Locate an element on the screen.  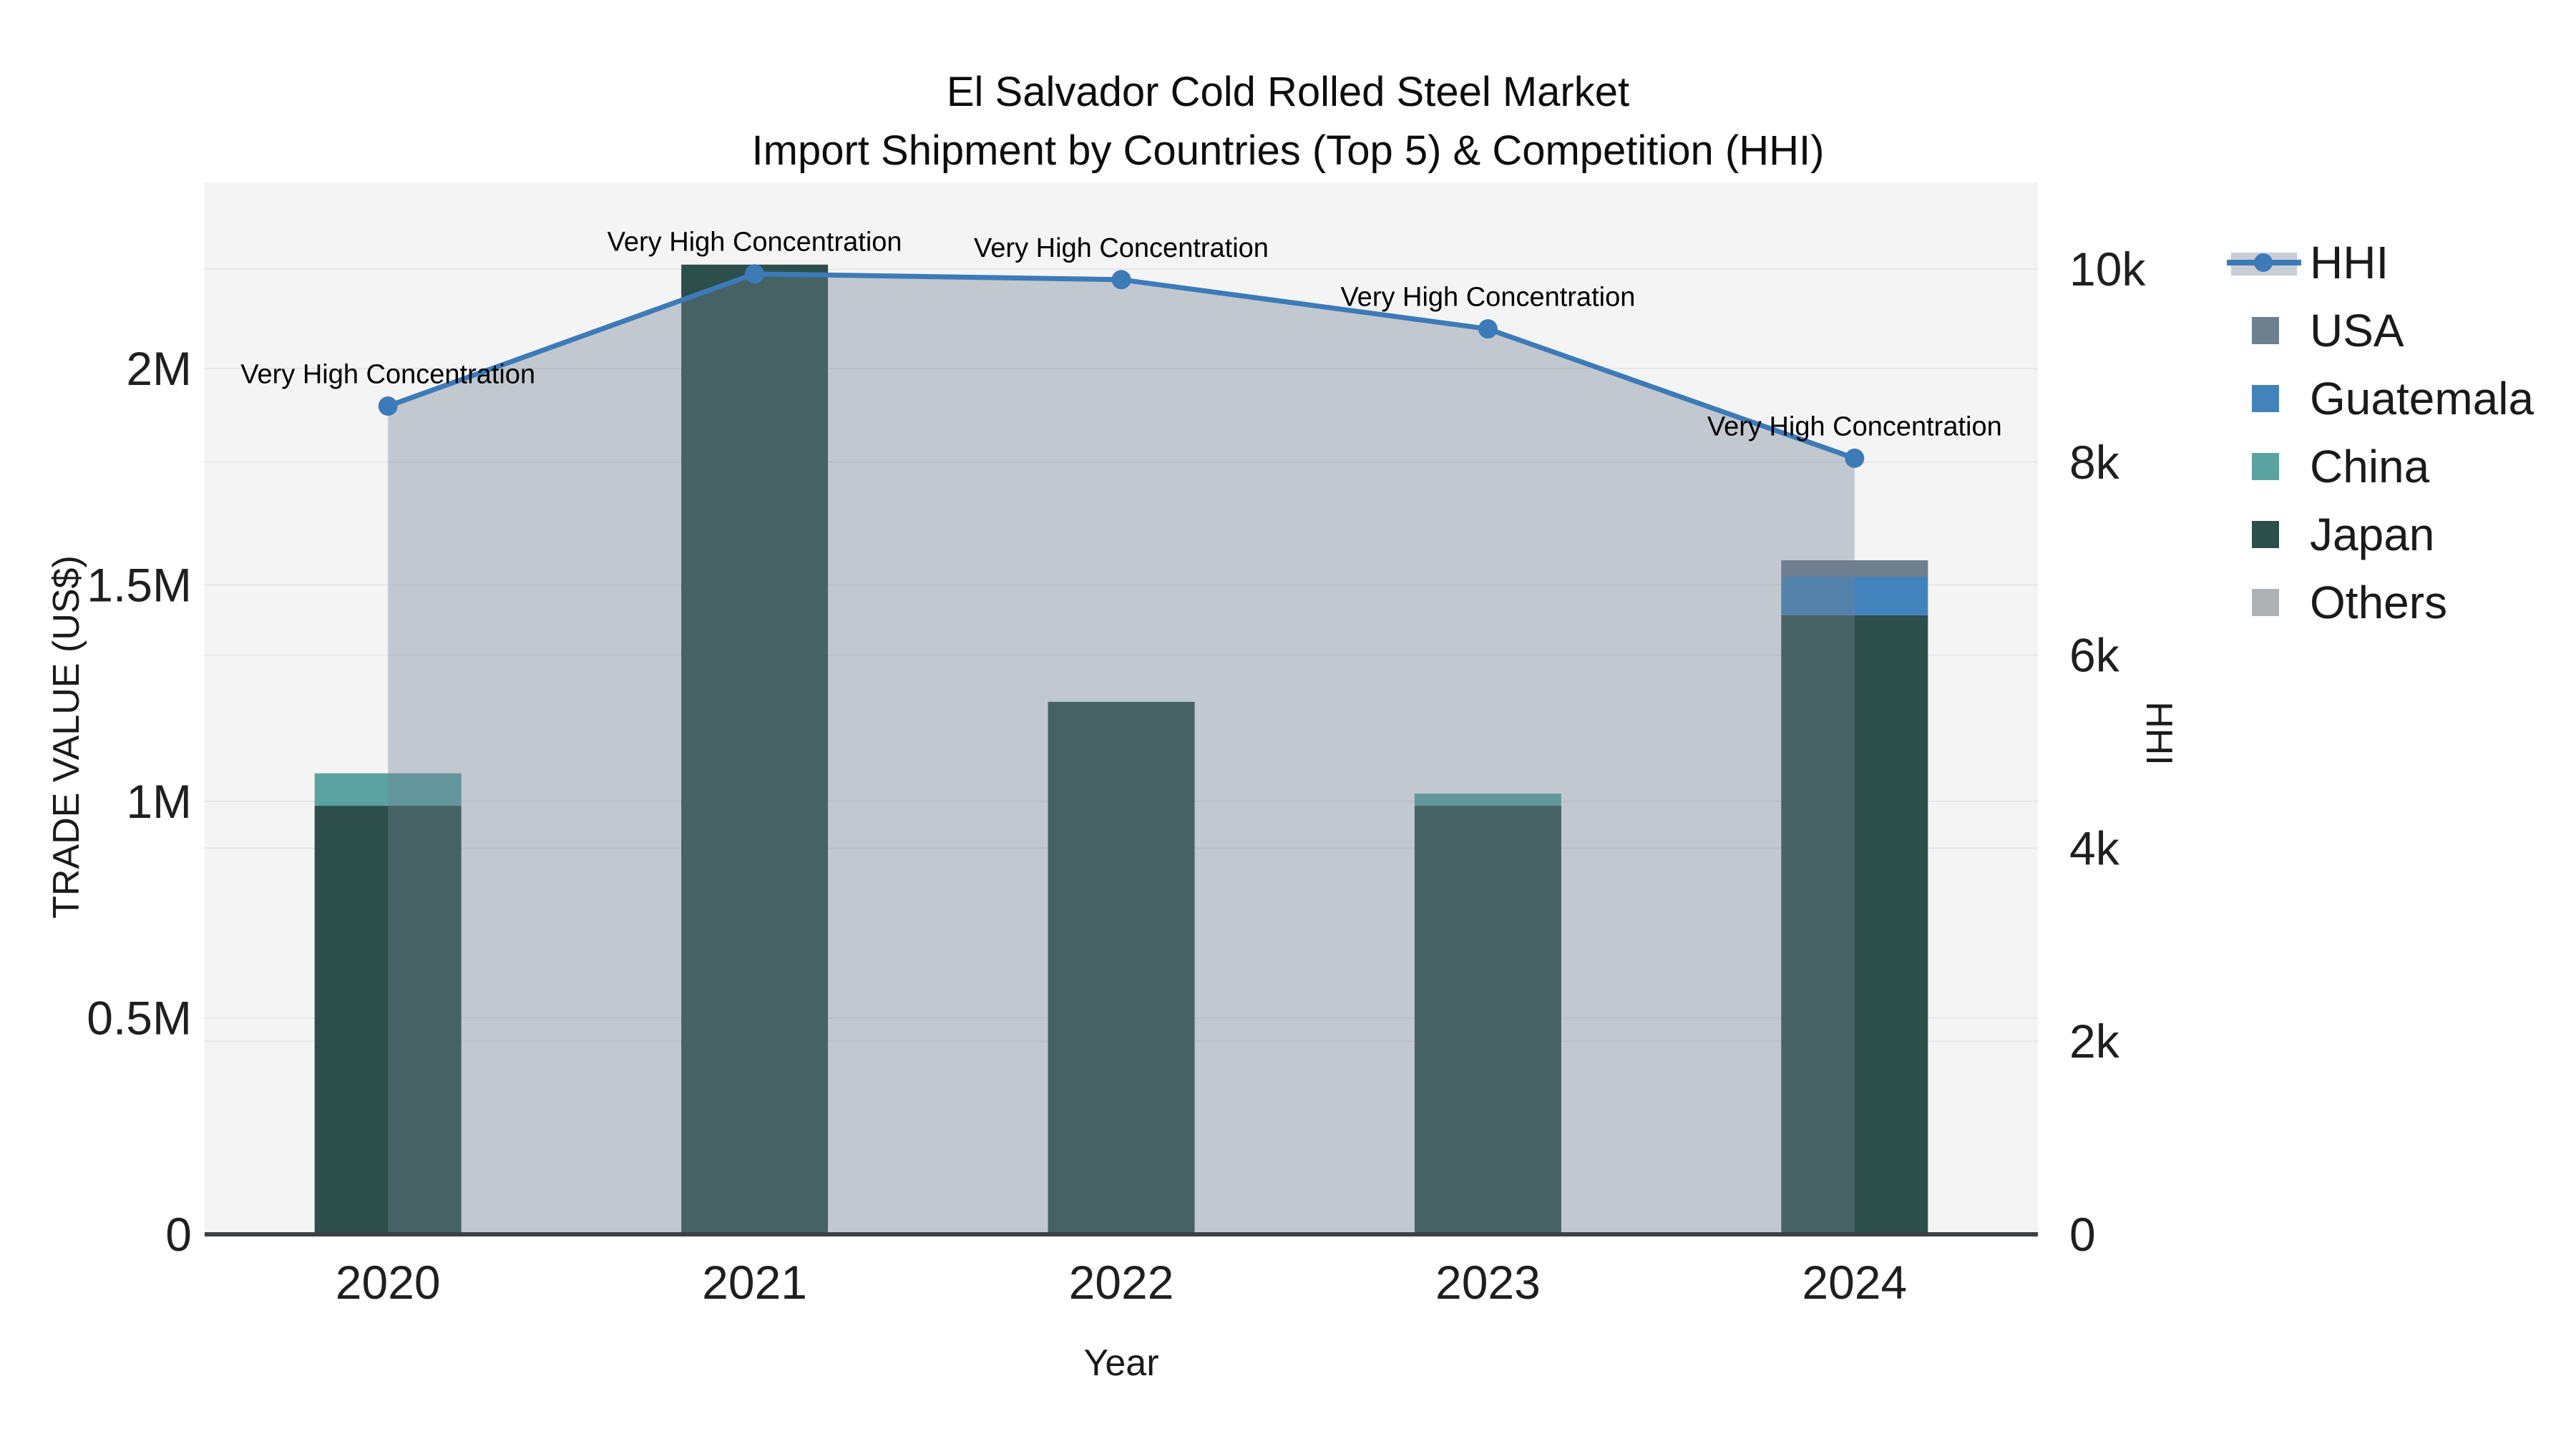
bar-segment-2023-China is located at coordinates (1487, 800).